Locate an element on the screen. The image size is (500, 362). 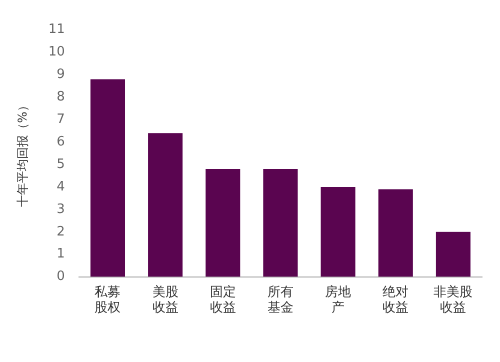
y-tick-label: 5 is located at coordinates (60, 164).